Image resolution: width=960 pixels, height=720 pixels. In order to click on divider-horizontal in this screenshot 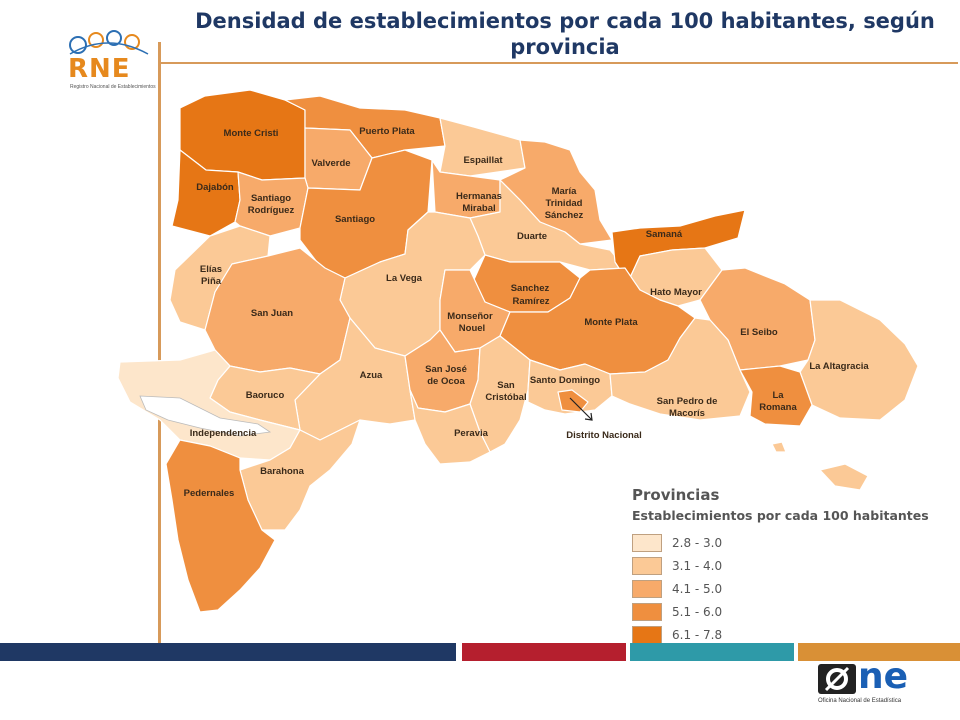, I will do `click(558, 63)`.